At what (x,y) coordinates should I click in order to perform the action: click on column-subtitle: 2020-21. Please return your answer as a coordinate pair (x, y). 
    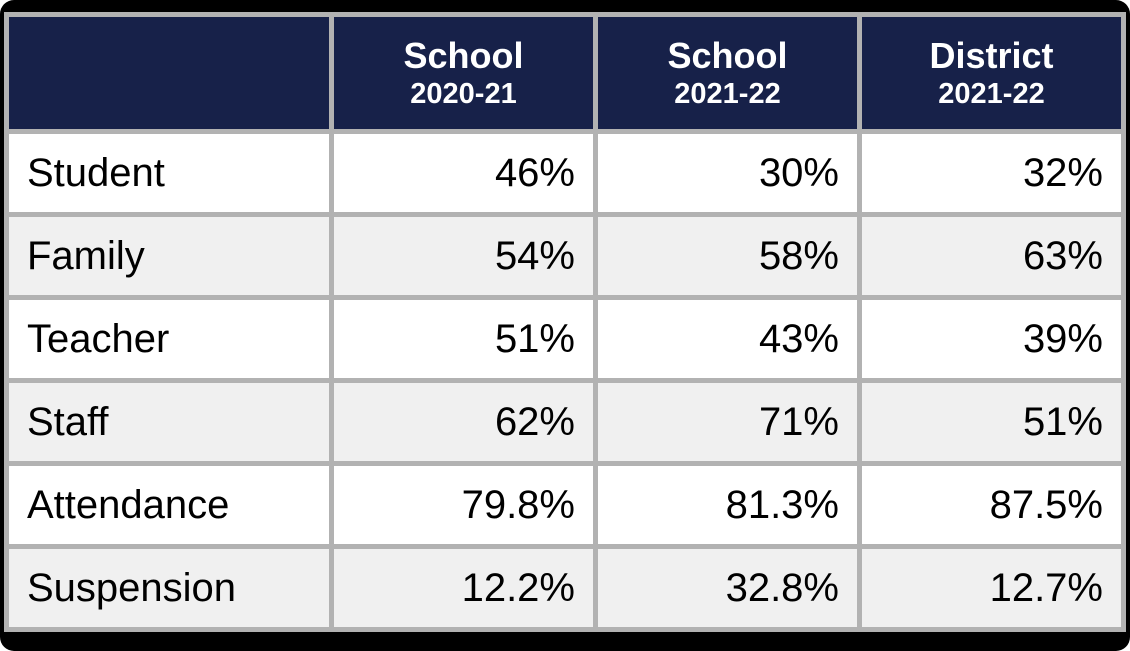
    Looking at the image, I should click on (463, 94).